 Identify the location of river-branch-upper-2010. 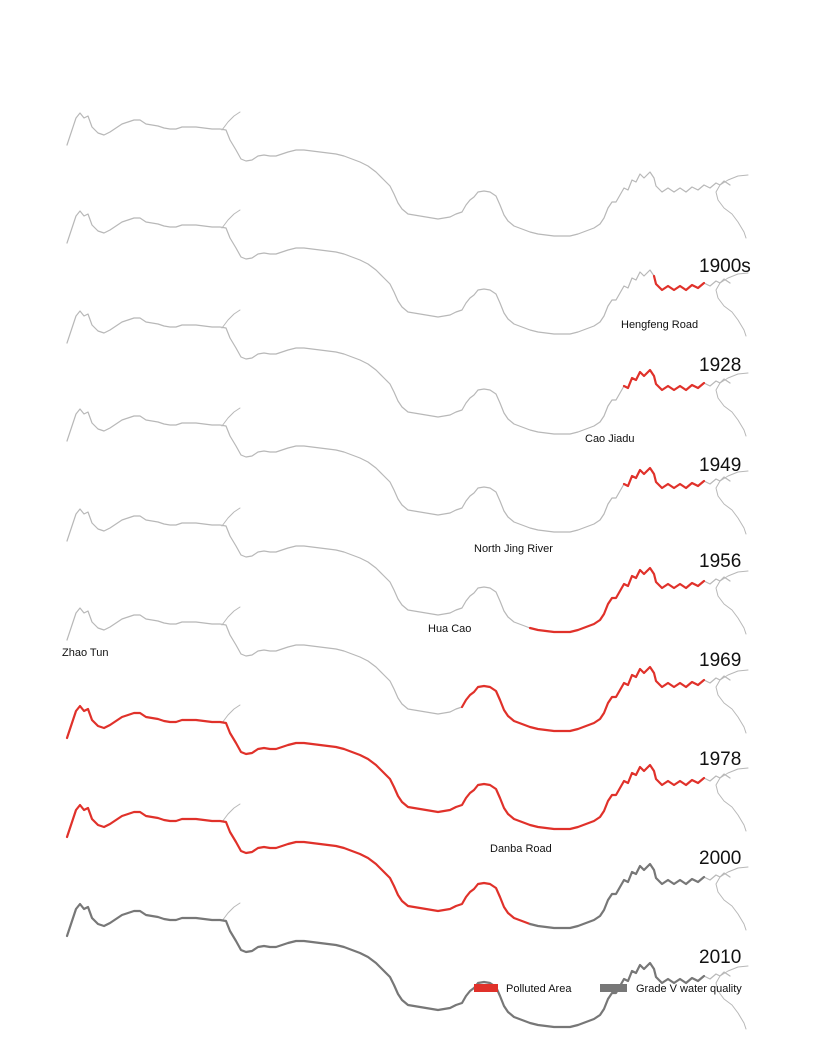
(734, 872).